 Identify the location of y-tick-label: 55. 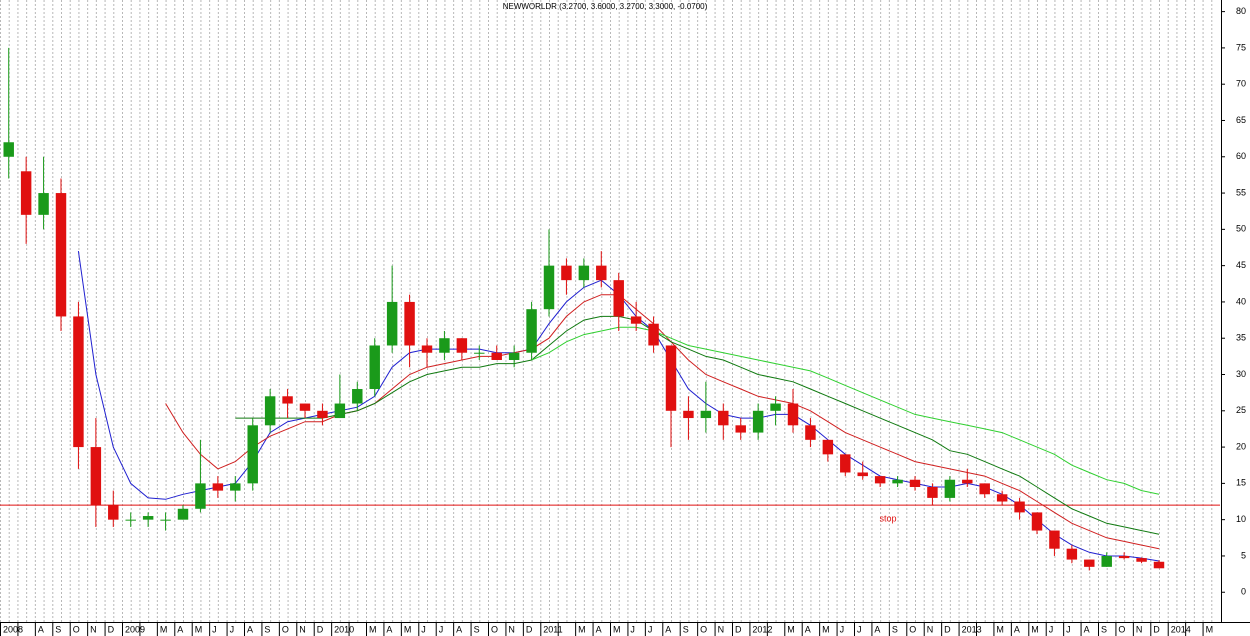
(1241, 192).